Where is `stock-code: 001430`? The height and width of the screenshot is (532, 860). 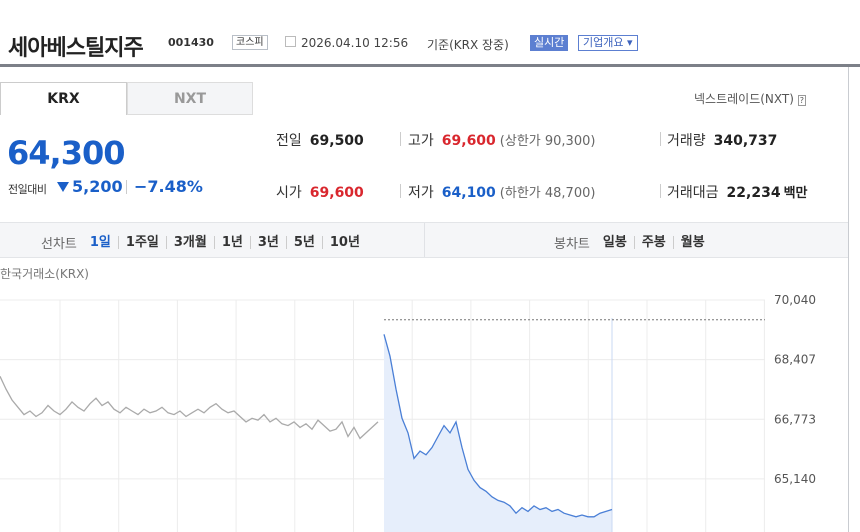 stock-code: 001430 is located at coordinates (191, 42).